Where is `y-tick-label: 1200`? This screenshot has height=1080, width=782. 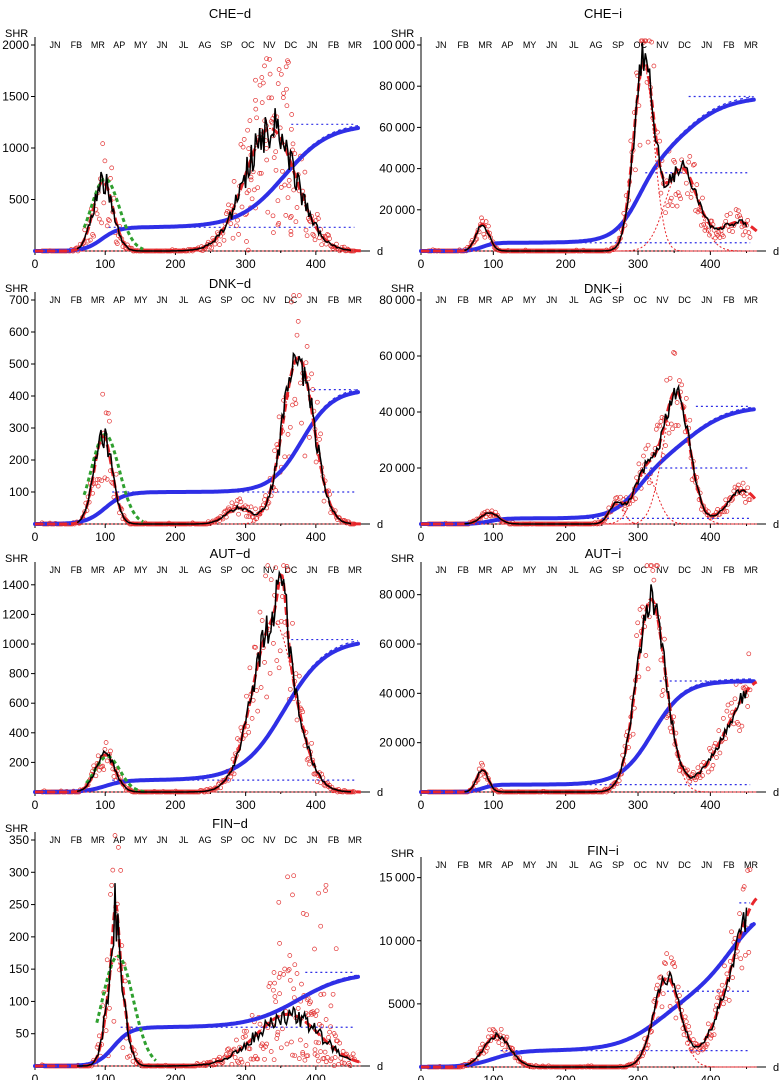
y-tick-label: 1200 is located at coordinates (15, 614).